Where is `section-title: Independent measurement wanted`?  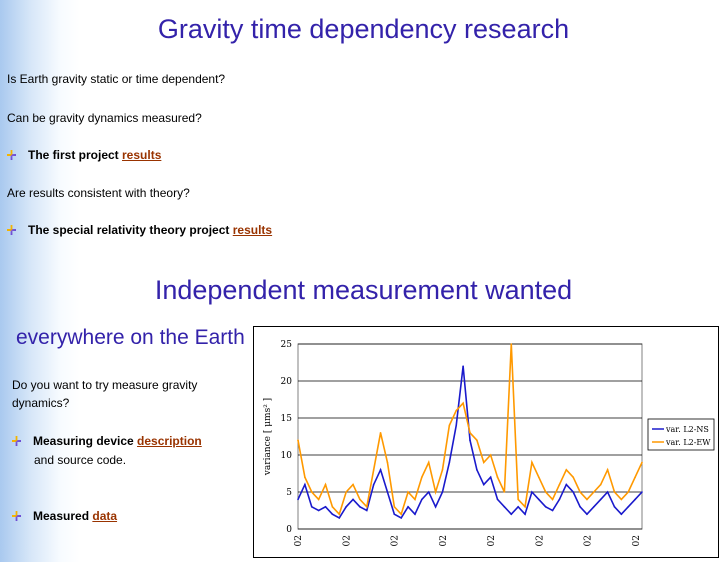 section-title: Independent measurement wanted is located at coordinates (363, 290).